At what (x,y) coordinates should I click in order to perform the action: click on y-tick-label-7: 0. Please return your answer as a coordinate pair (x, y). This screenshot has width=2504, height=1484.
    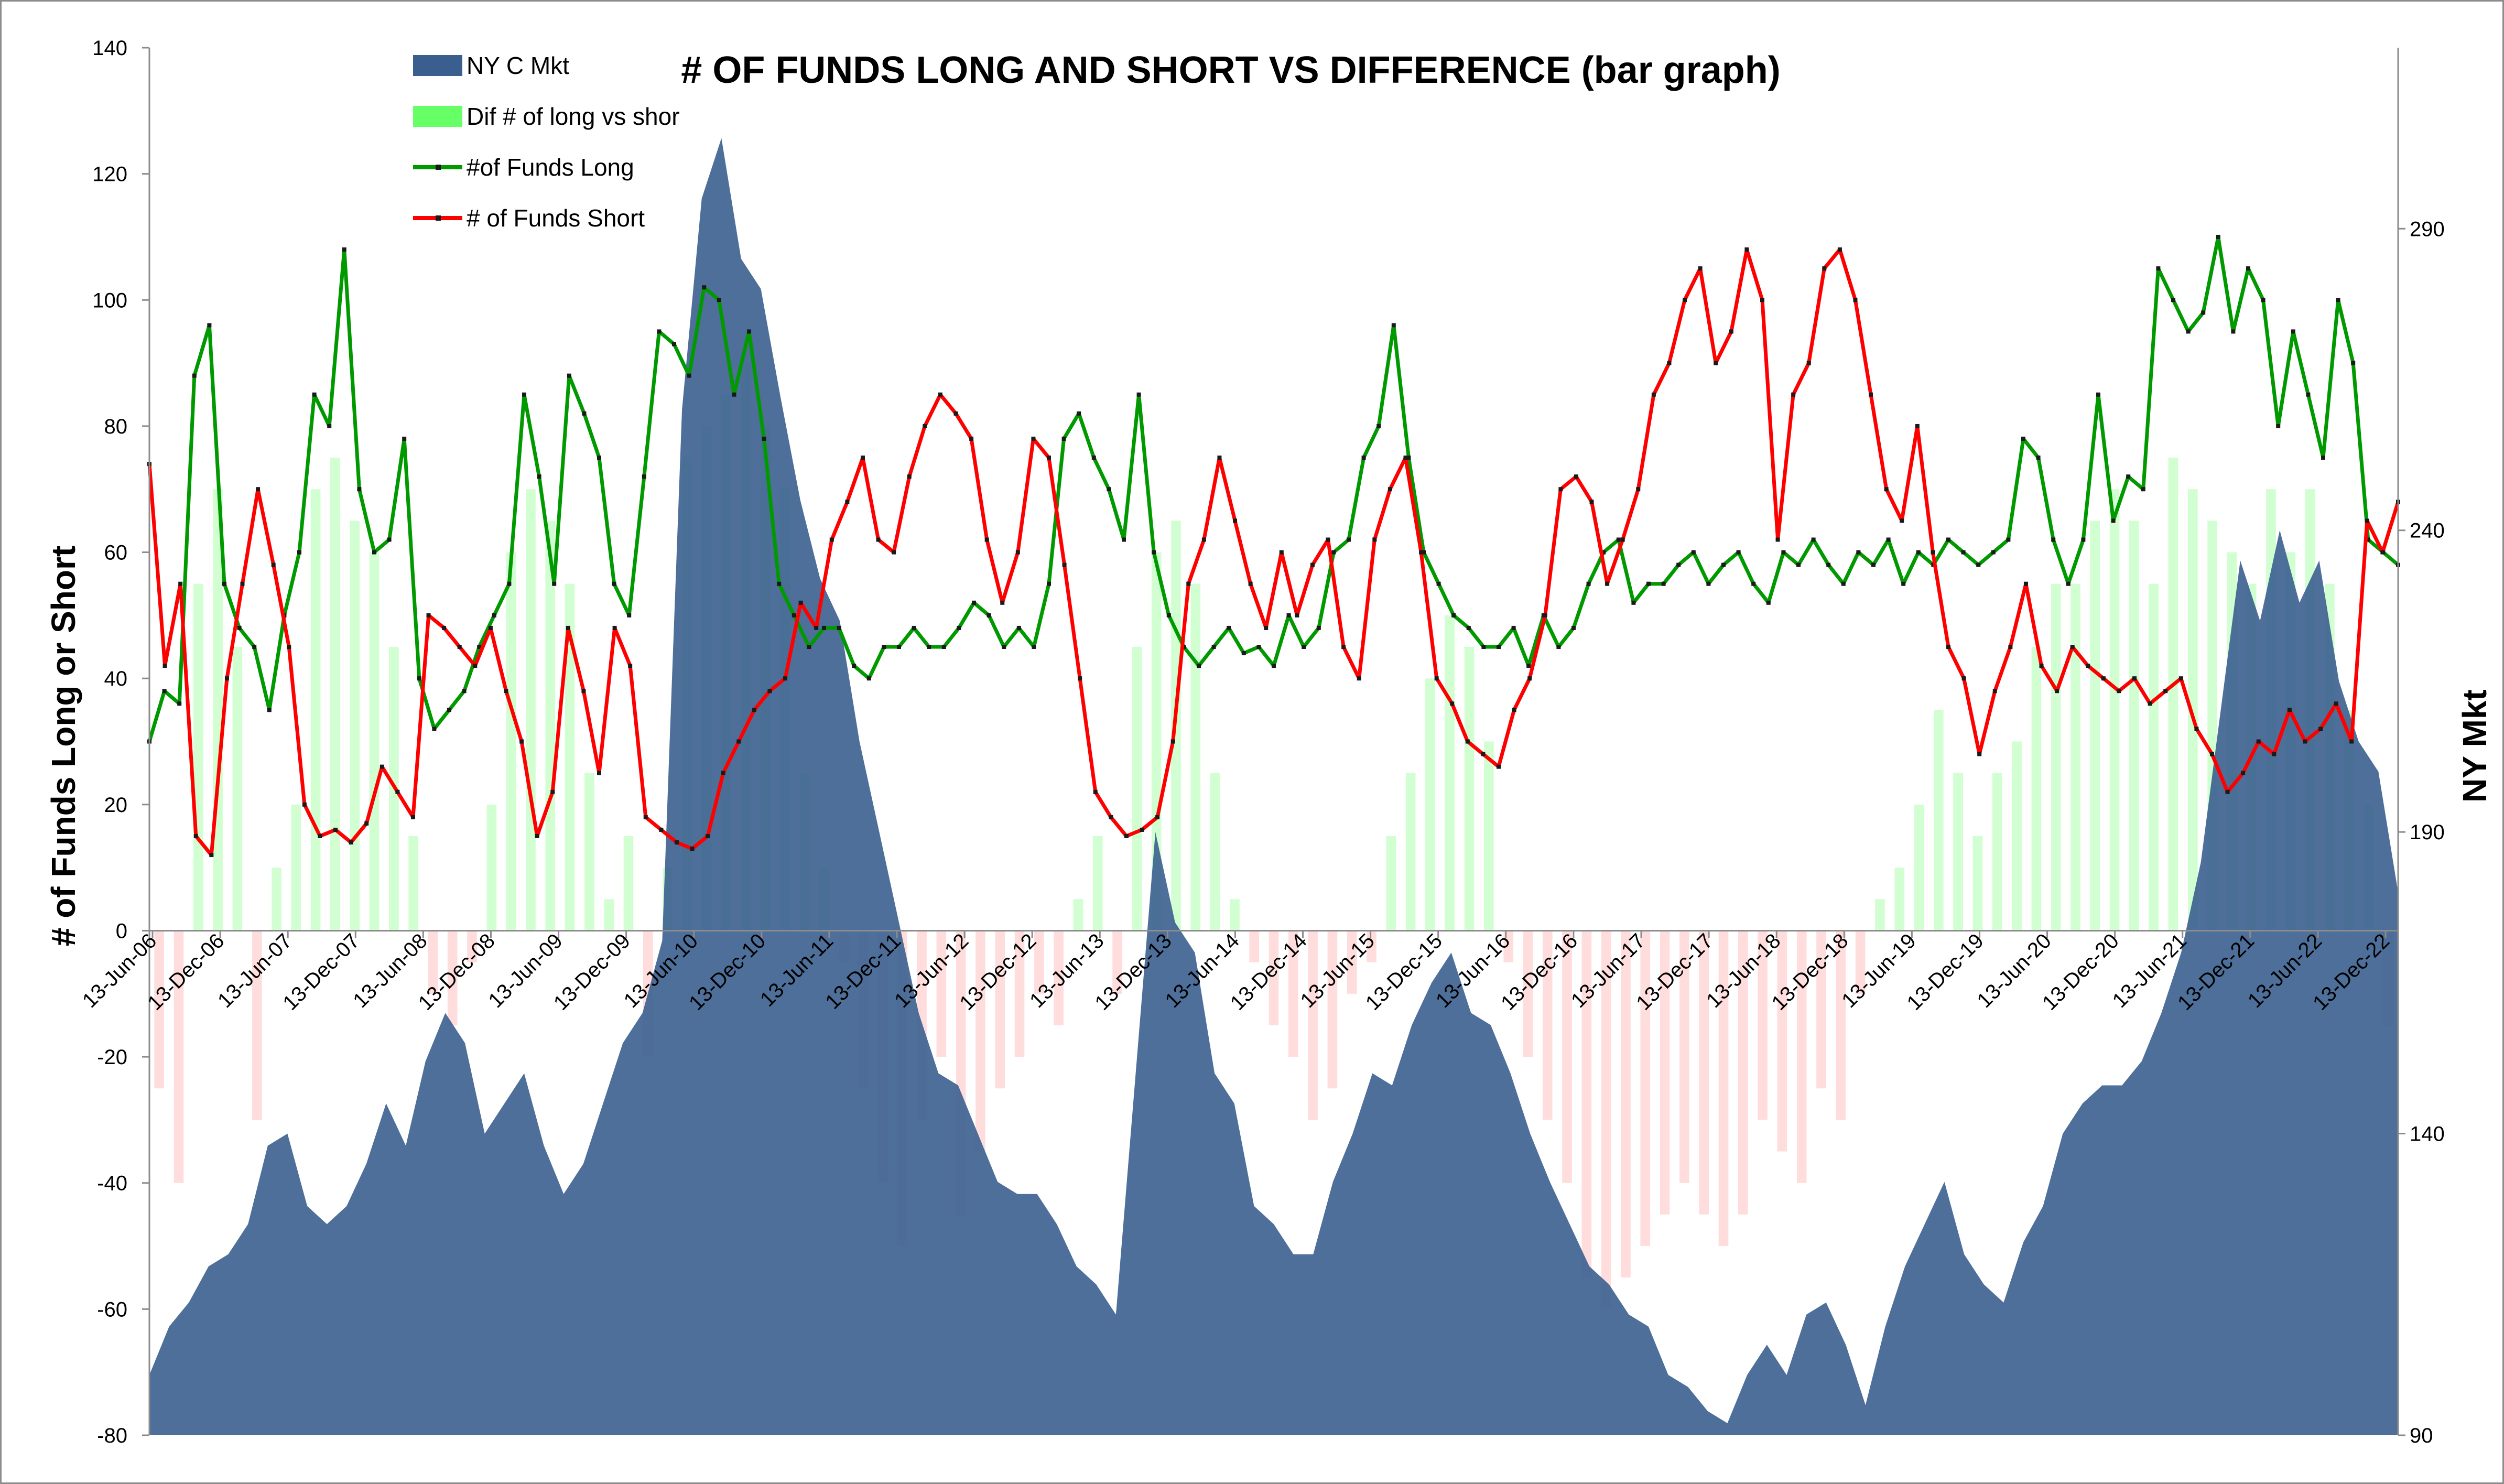
    Looking at the image, I should click on (121, 931).